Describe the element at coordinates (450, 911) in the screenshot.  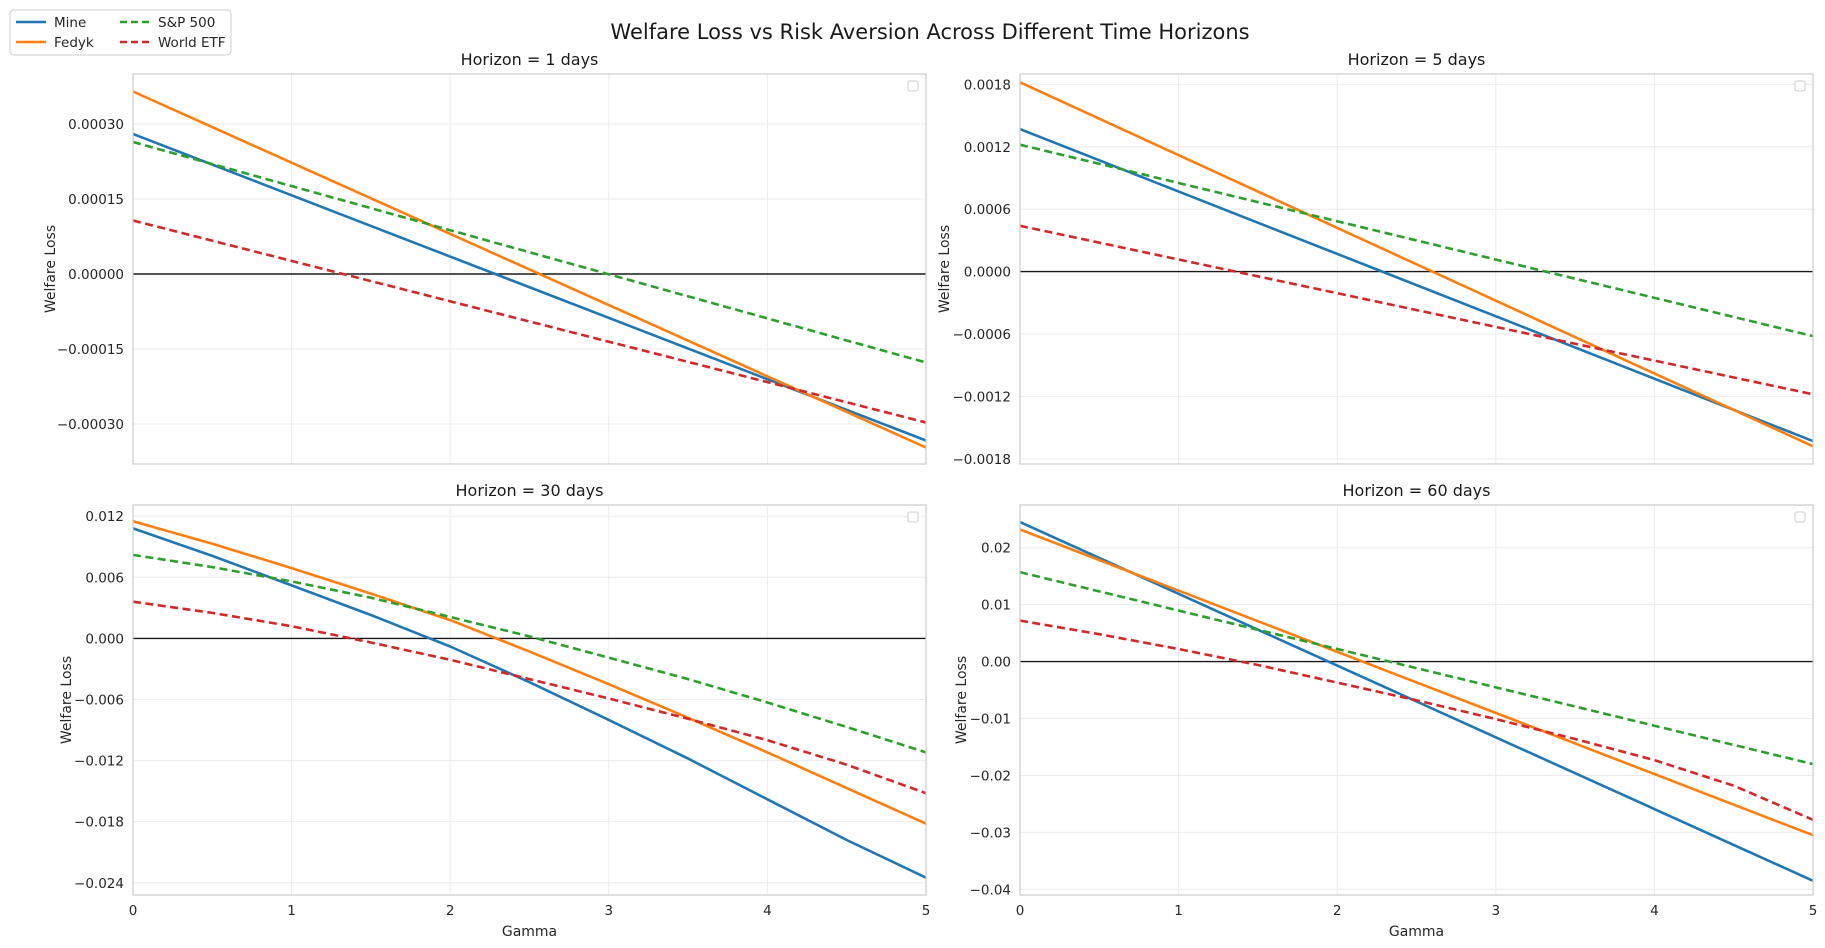
I see `panel-3-xtick-label-2: 2` at that location.